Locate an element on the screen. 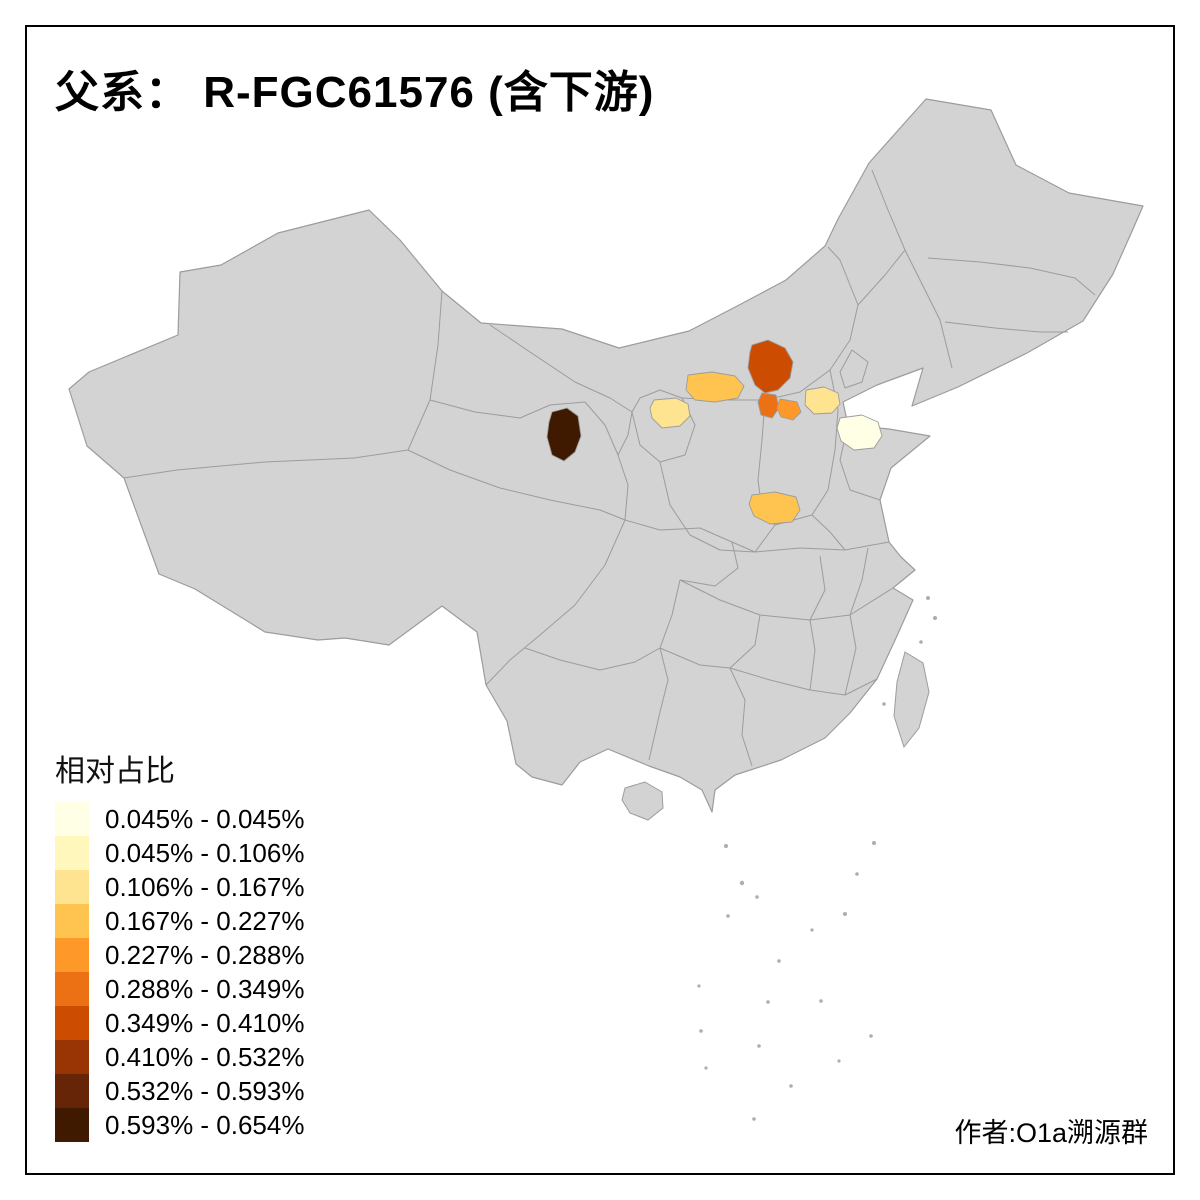 The image size is (1200, 1200). legend-label: 0.045% - 0.106% is located at coordinates (205, 853).